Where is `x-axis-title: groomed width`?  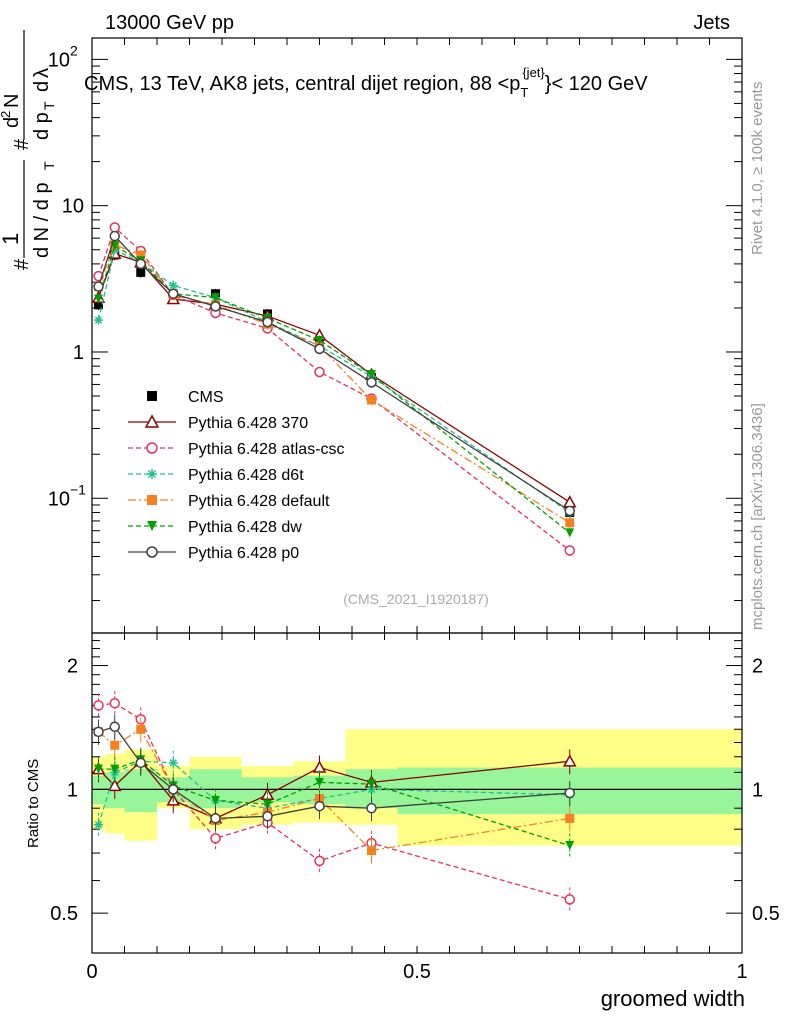
x-axis-title: groomed width is located at coordinates (673, 998).